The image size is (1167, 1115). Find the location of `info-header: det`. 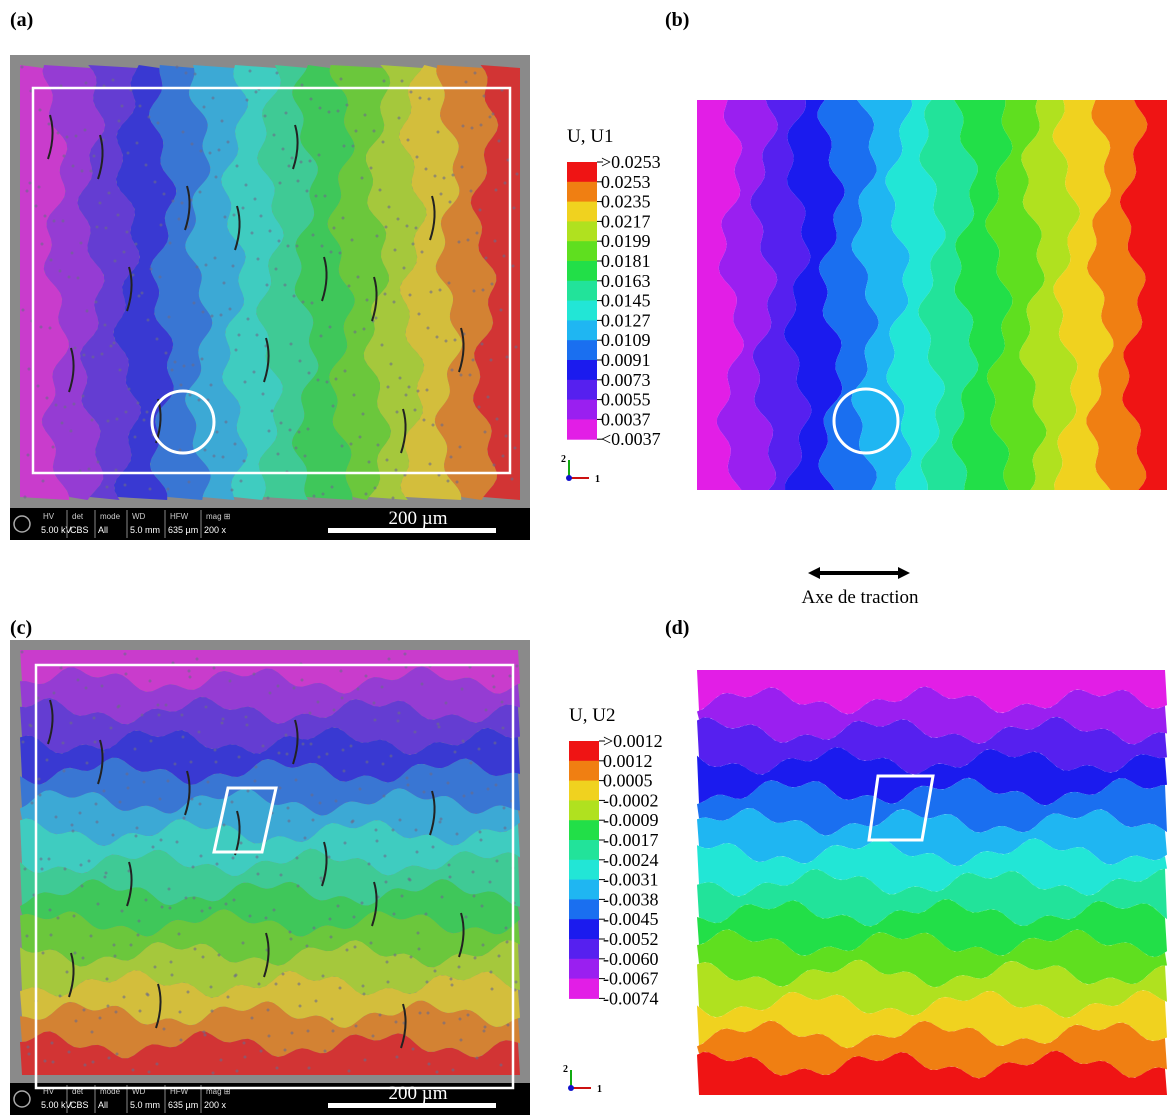

info-header: det is located at coordinates (78, 1091).